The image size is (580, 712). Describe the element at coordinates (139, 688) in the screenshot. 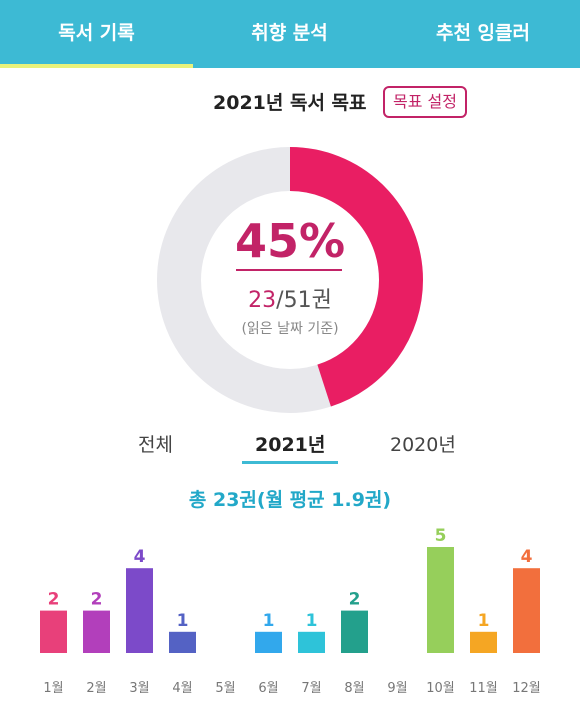

I see `month-label-3: 3월` at that location.